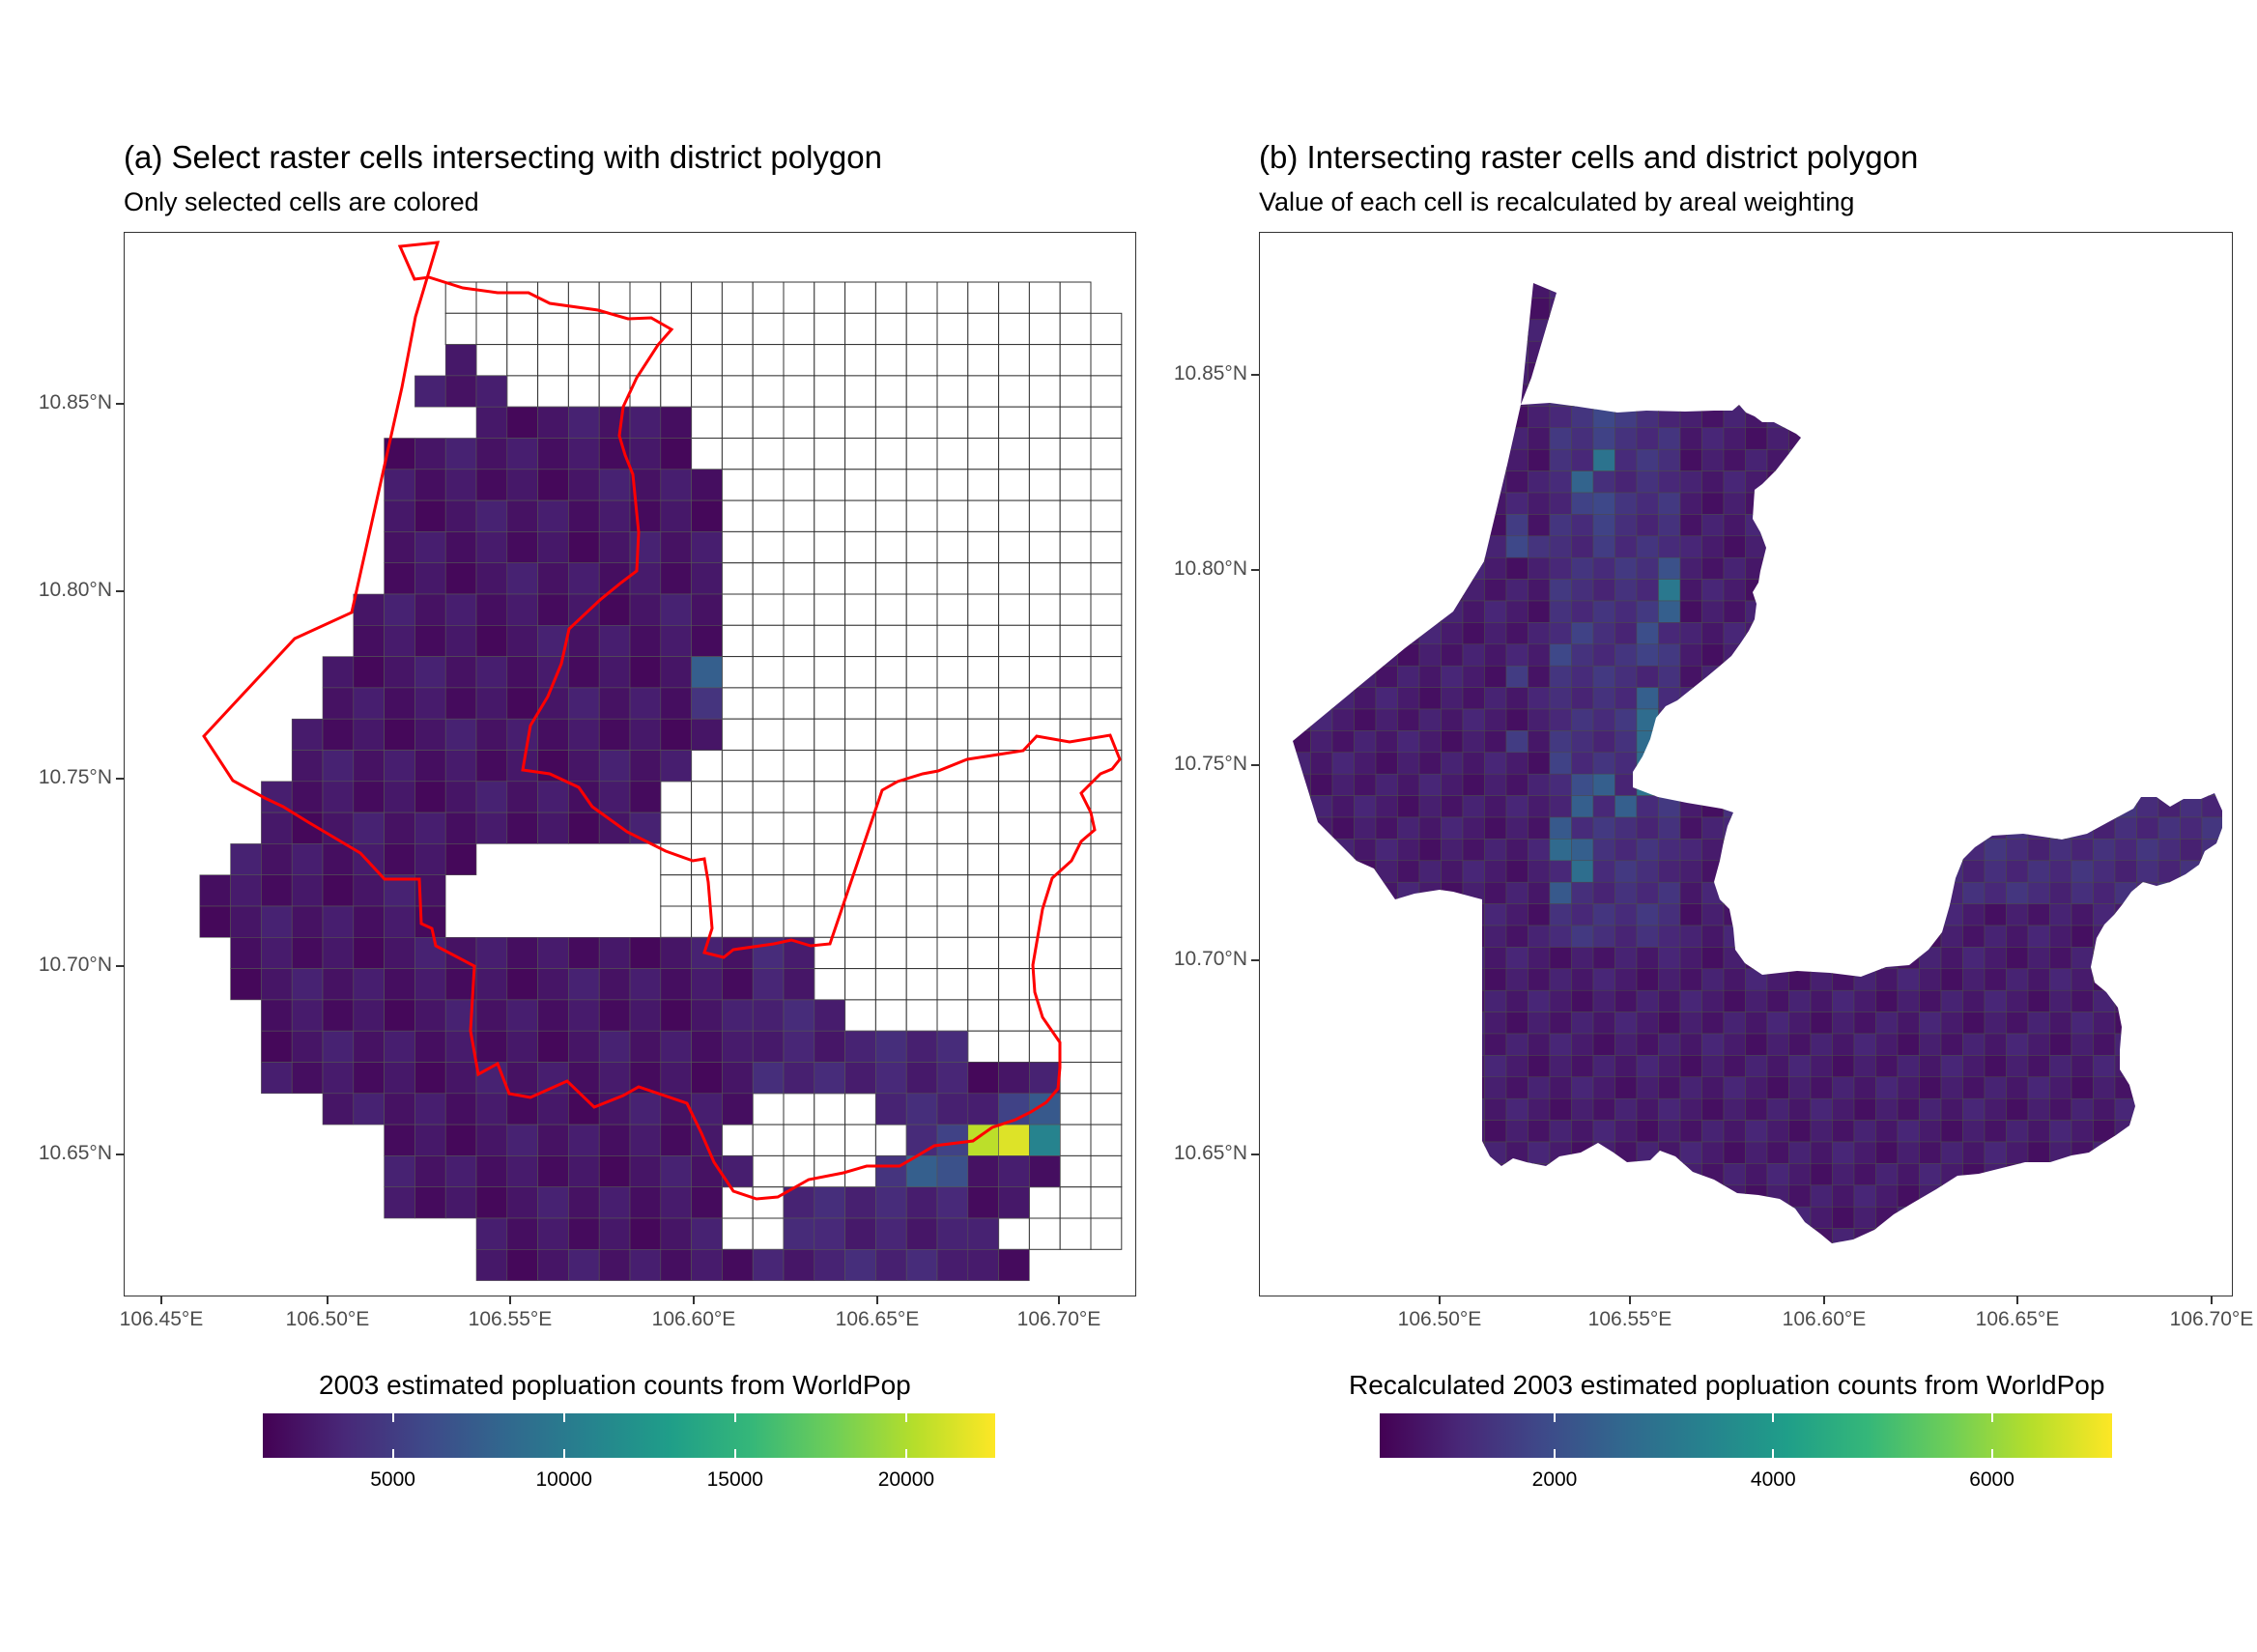 Image resolution: width=2257 pixels, height=1652 pixels. Describe the element at coordinates (1255, 765) in the screenshot. I see `panel-b-y-tick-mark` at that location.